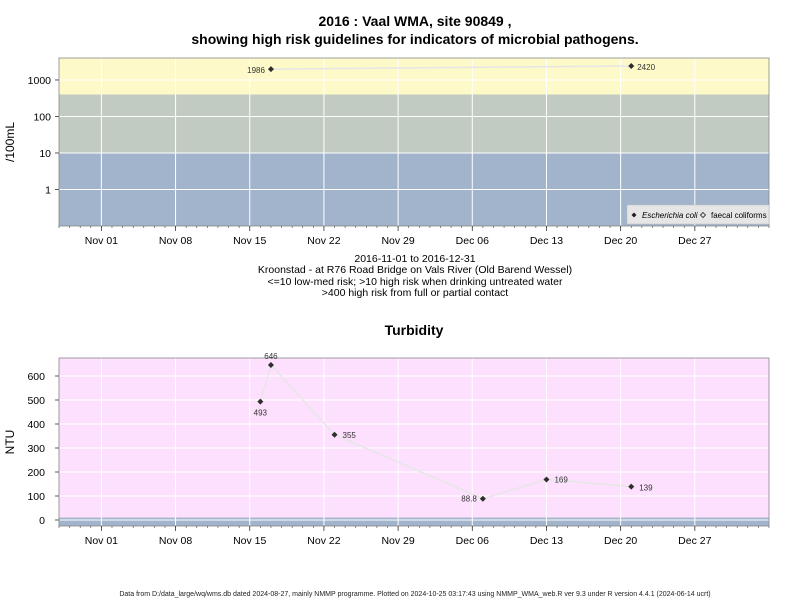 This screenshot has width=800, height=600. What do you see at coordinates (256, 70) in the screenshot?
I see `chart1-data-label: 1986` at bounding box center [256, 70].